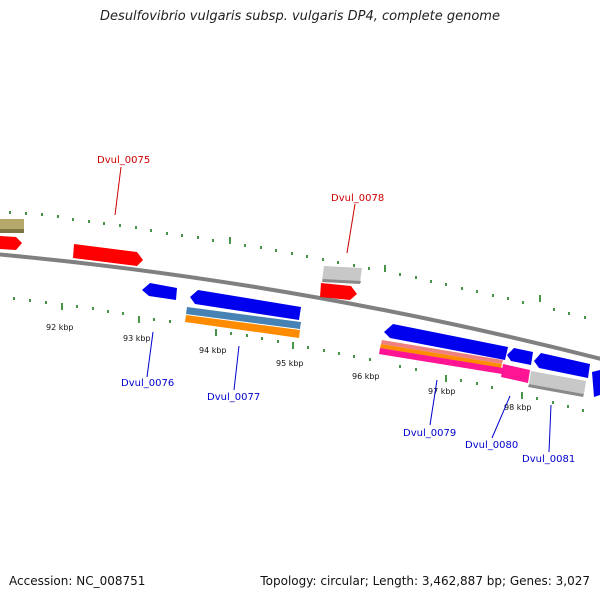 Image resolution: width=600 pixels, height=600 pixels. What do you see at coordinates (147, 383) in the screenshot?
I see `gene-label-dvul-0076: Dvul_0076` at bounding box center [147, 383].